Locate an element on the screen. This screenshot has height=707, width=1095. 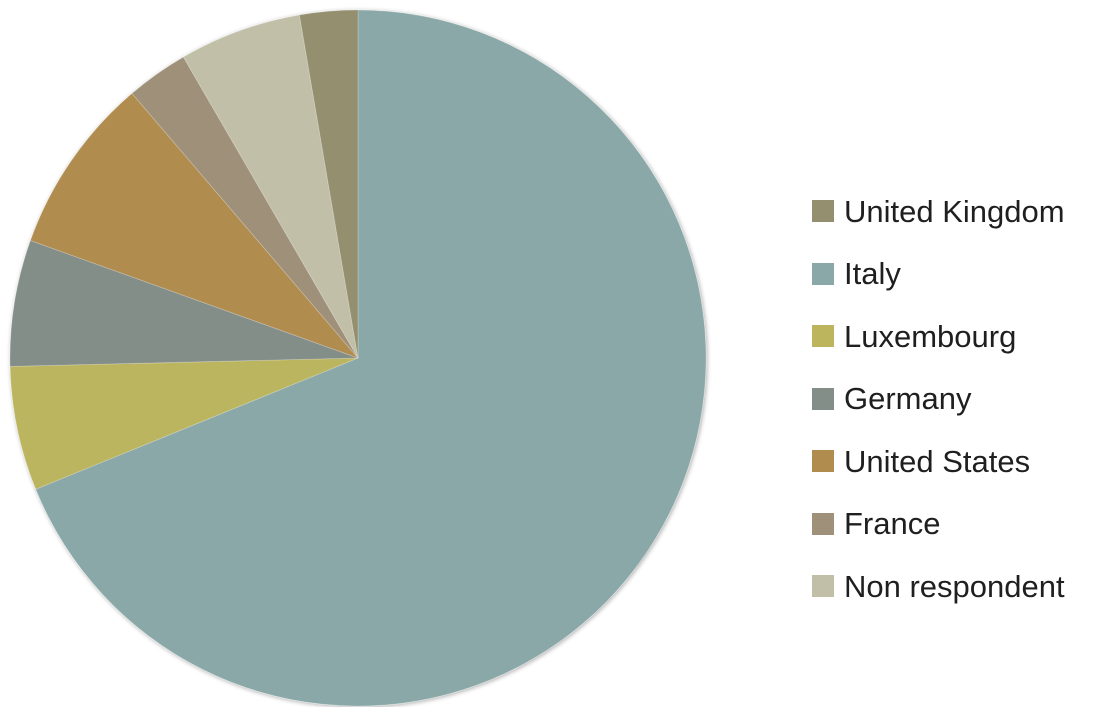
legend-label-germany: Germany is located at coordinates (908, 399).